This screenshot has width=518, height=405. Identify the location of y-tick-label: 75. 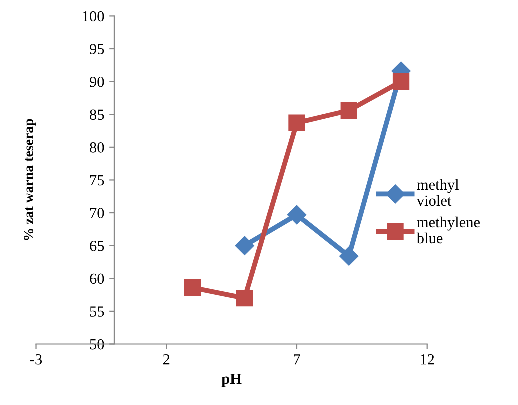
(97, 181).